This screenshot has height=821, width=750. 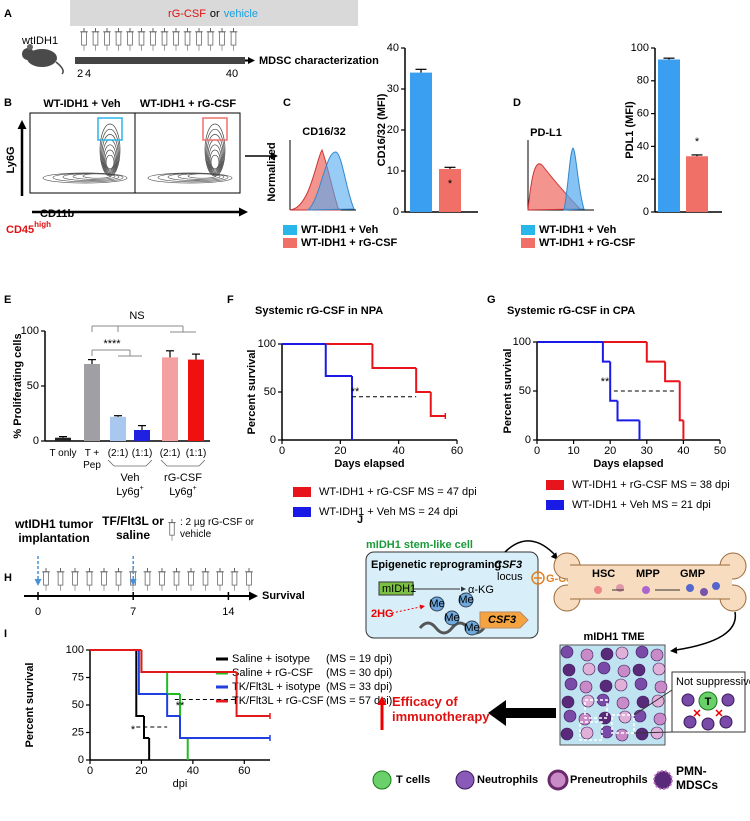 I want to click on panel-label: I, so click(x=5, y=634).